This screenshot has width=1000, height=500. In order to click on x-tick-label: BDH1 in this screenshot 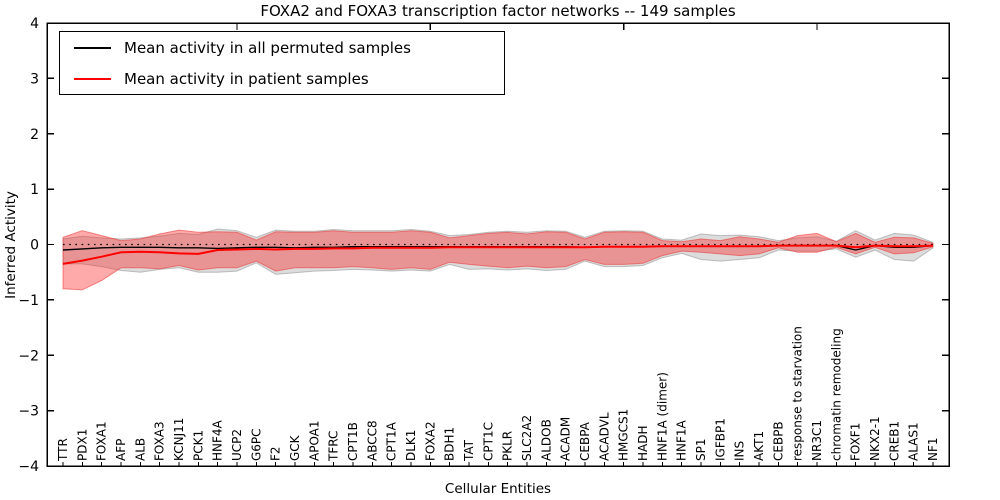, I will do `click(450, 444)`.